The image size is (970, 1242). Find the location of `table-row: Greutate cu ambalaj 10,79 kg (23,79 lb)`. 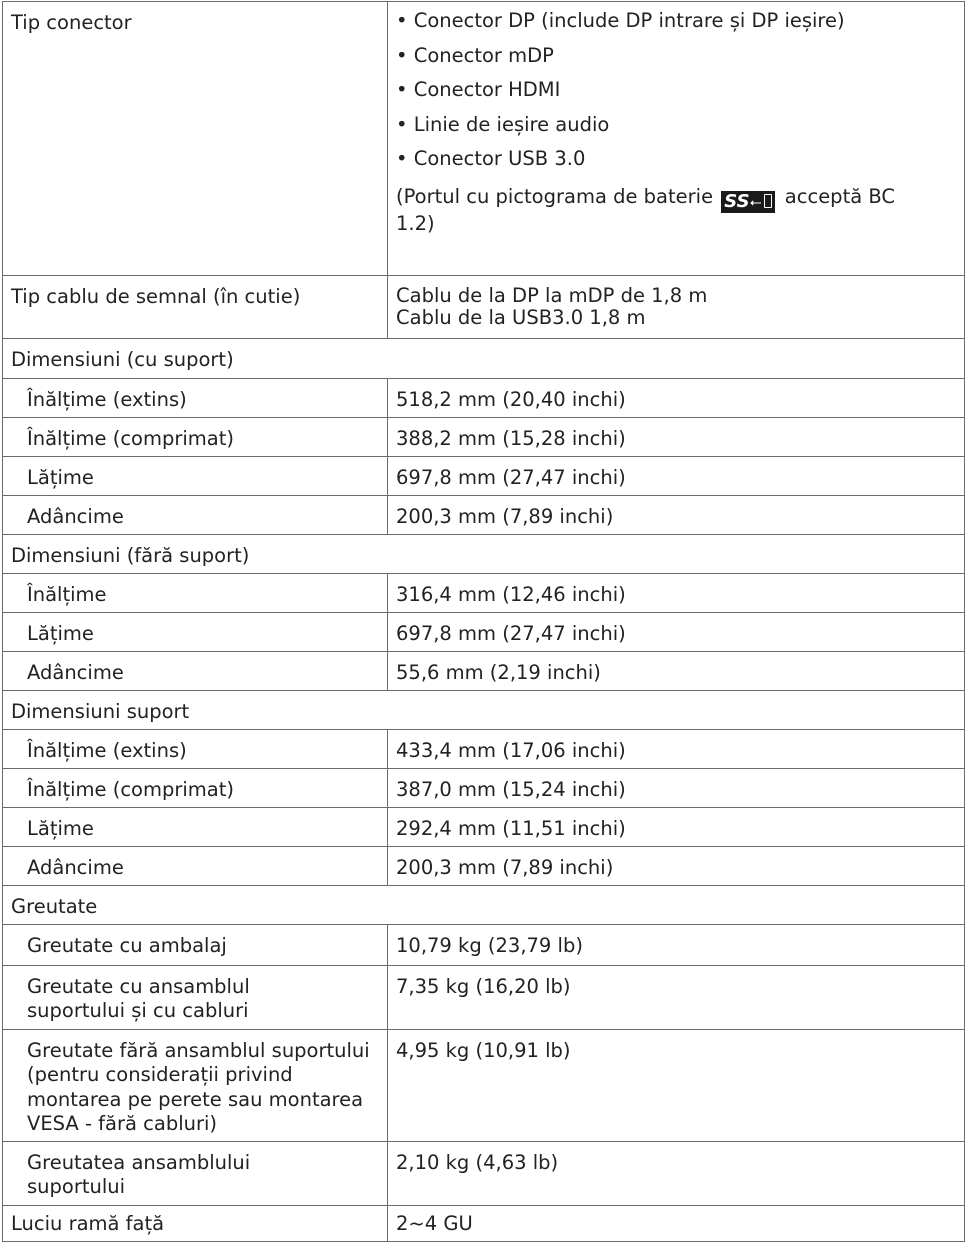

table-row: Greutate cu ambalaj 10,79 kg (23,79 lb) is located at coordinates (483, 945).